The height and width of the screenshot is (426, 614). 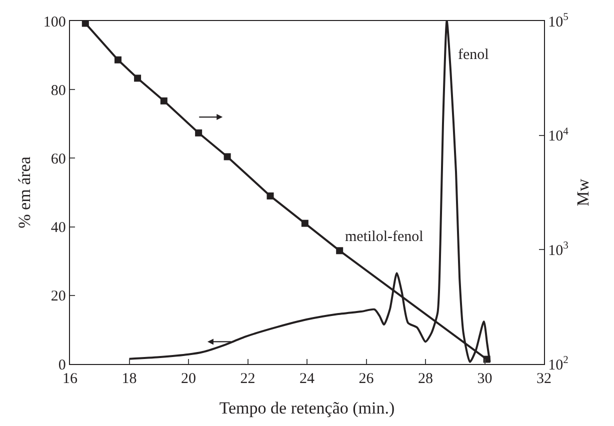 What do you see at coordinates (70, 379) in the screenshot?
I see `x-tick-label: 16` at bounding box center [70, 379].